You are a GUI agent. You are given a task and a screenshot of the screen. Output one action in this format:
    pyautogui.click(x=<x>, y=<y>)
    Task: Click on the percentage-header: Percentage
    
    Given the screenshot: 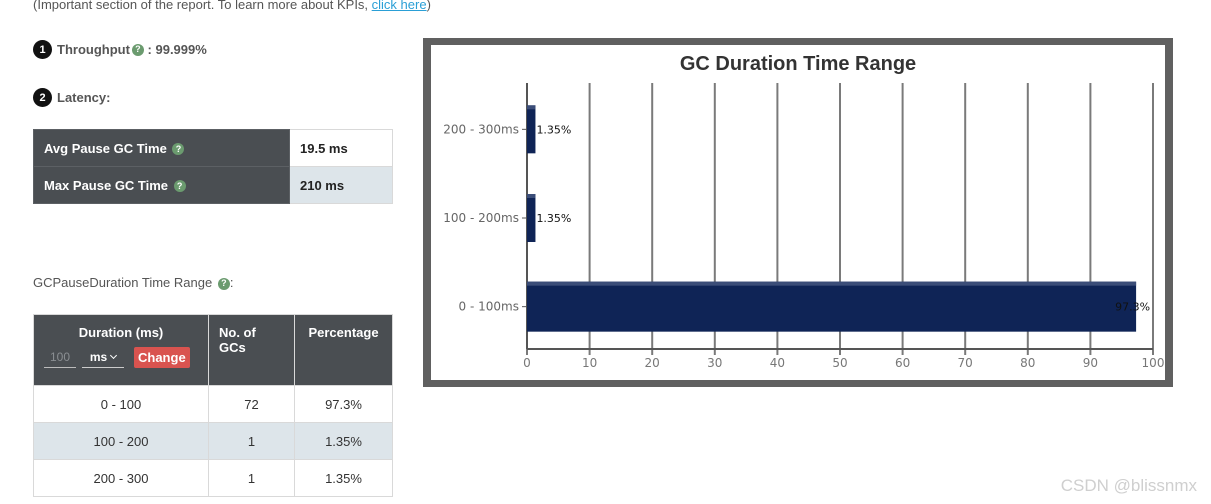 What is the action you would take?
    pyautogui.click(x=343, y=350)
    